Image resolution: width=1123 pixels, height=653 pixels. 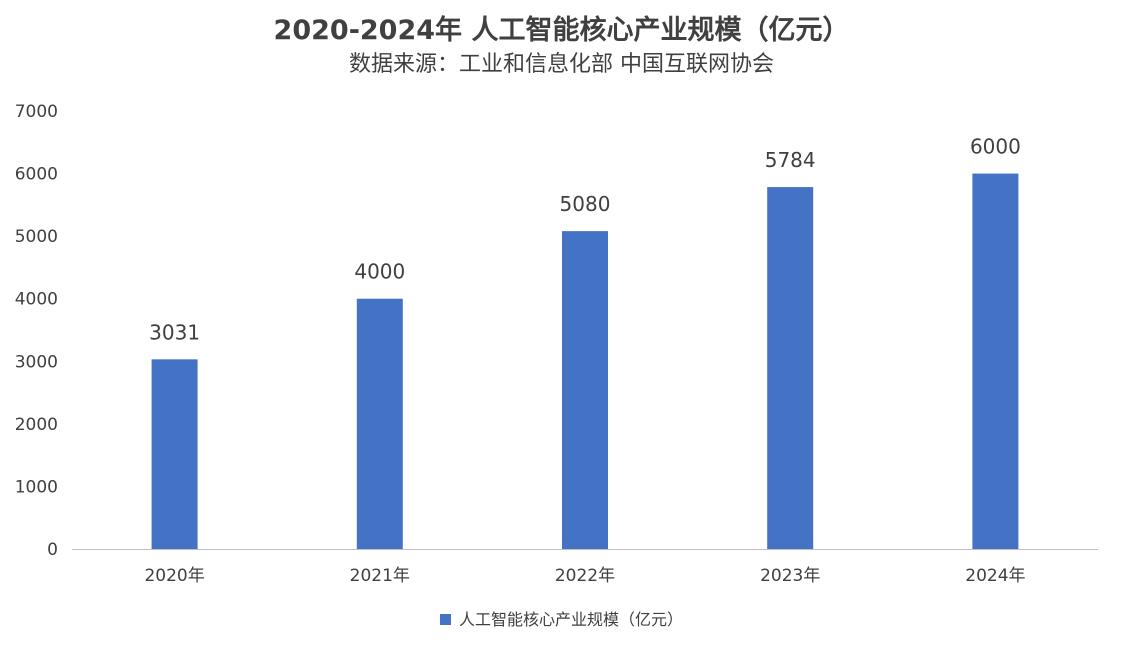 I want to click on y-axis-ticks: 0 1000 2000 3000 4000 5000 6000 7000, so click(x=36, y=331).